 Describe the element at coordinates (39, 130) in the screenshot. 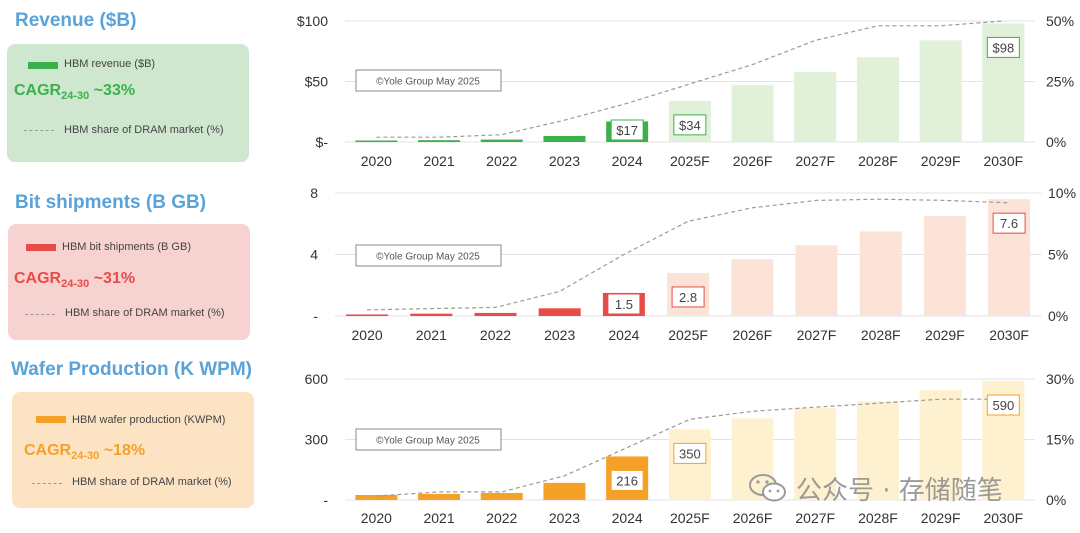

I see `revenue-line-swatch` at that location.